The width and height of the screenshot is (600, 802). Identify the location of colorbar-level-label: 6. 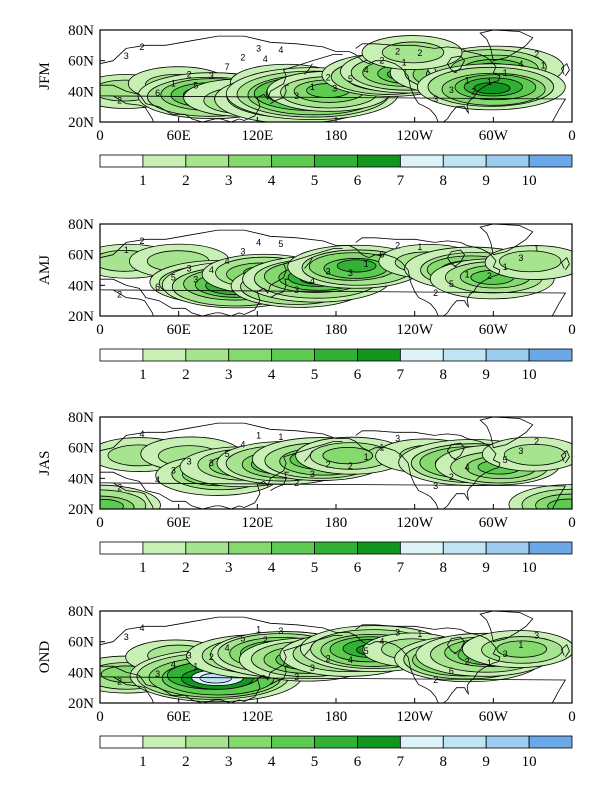
(358, 181).